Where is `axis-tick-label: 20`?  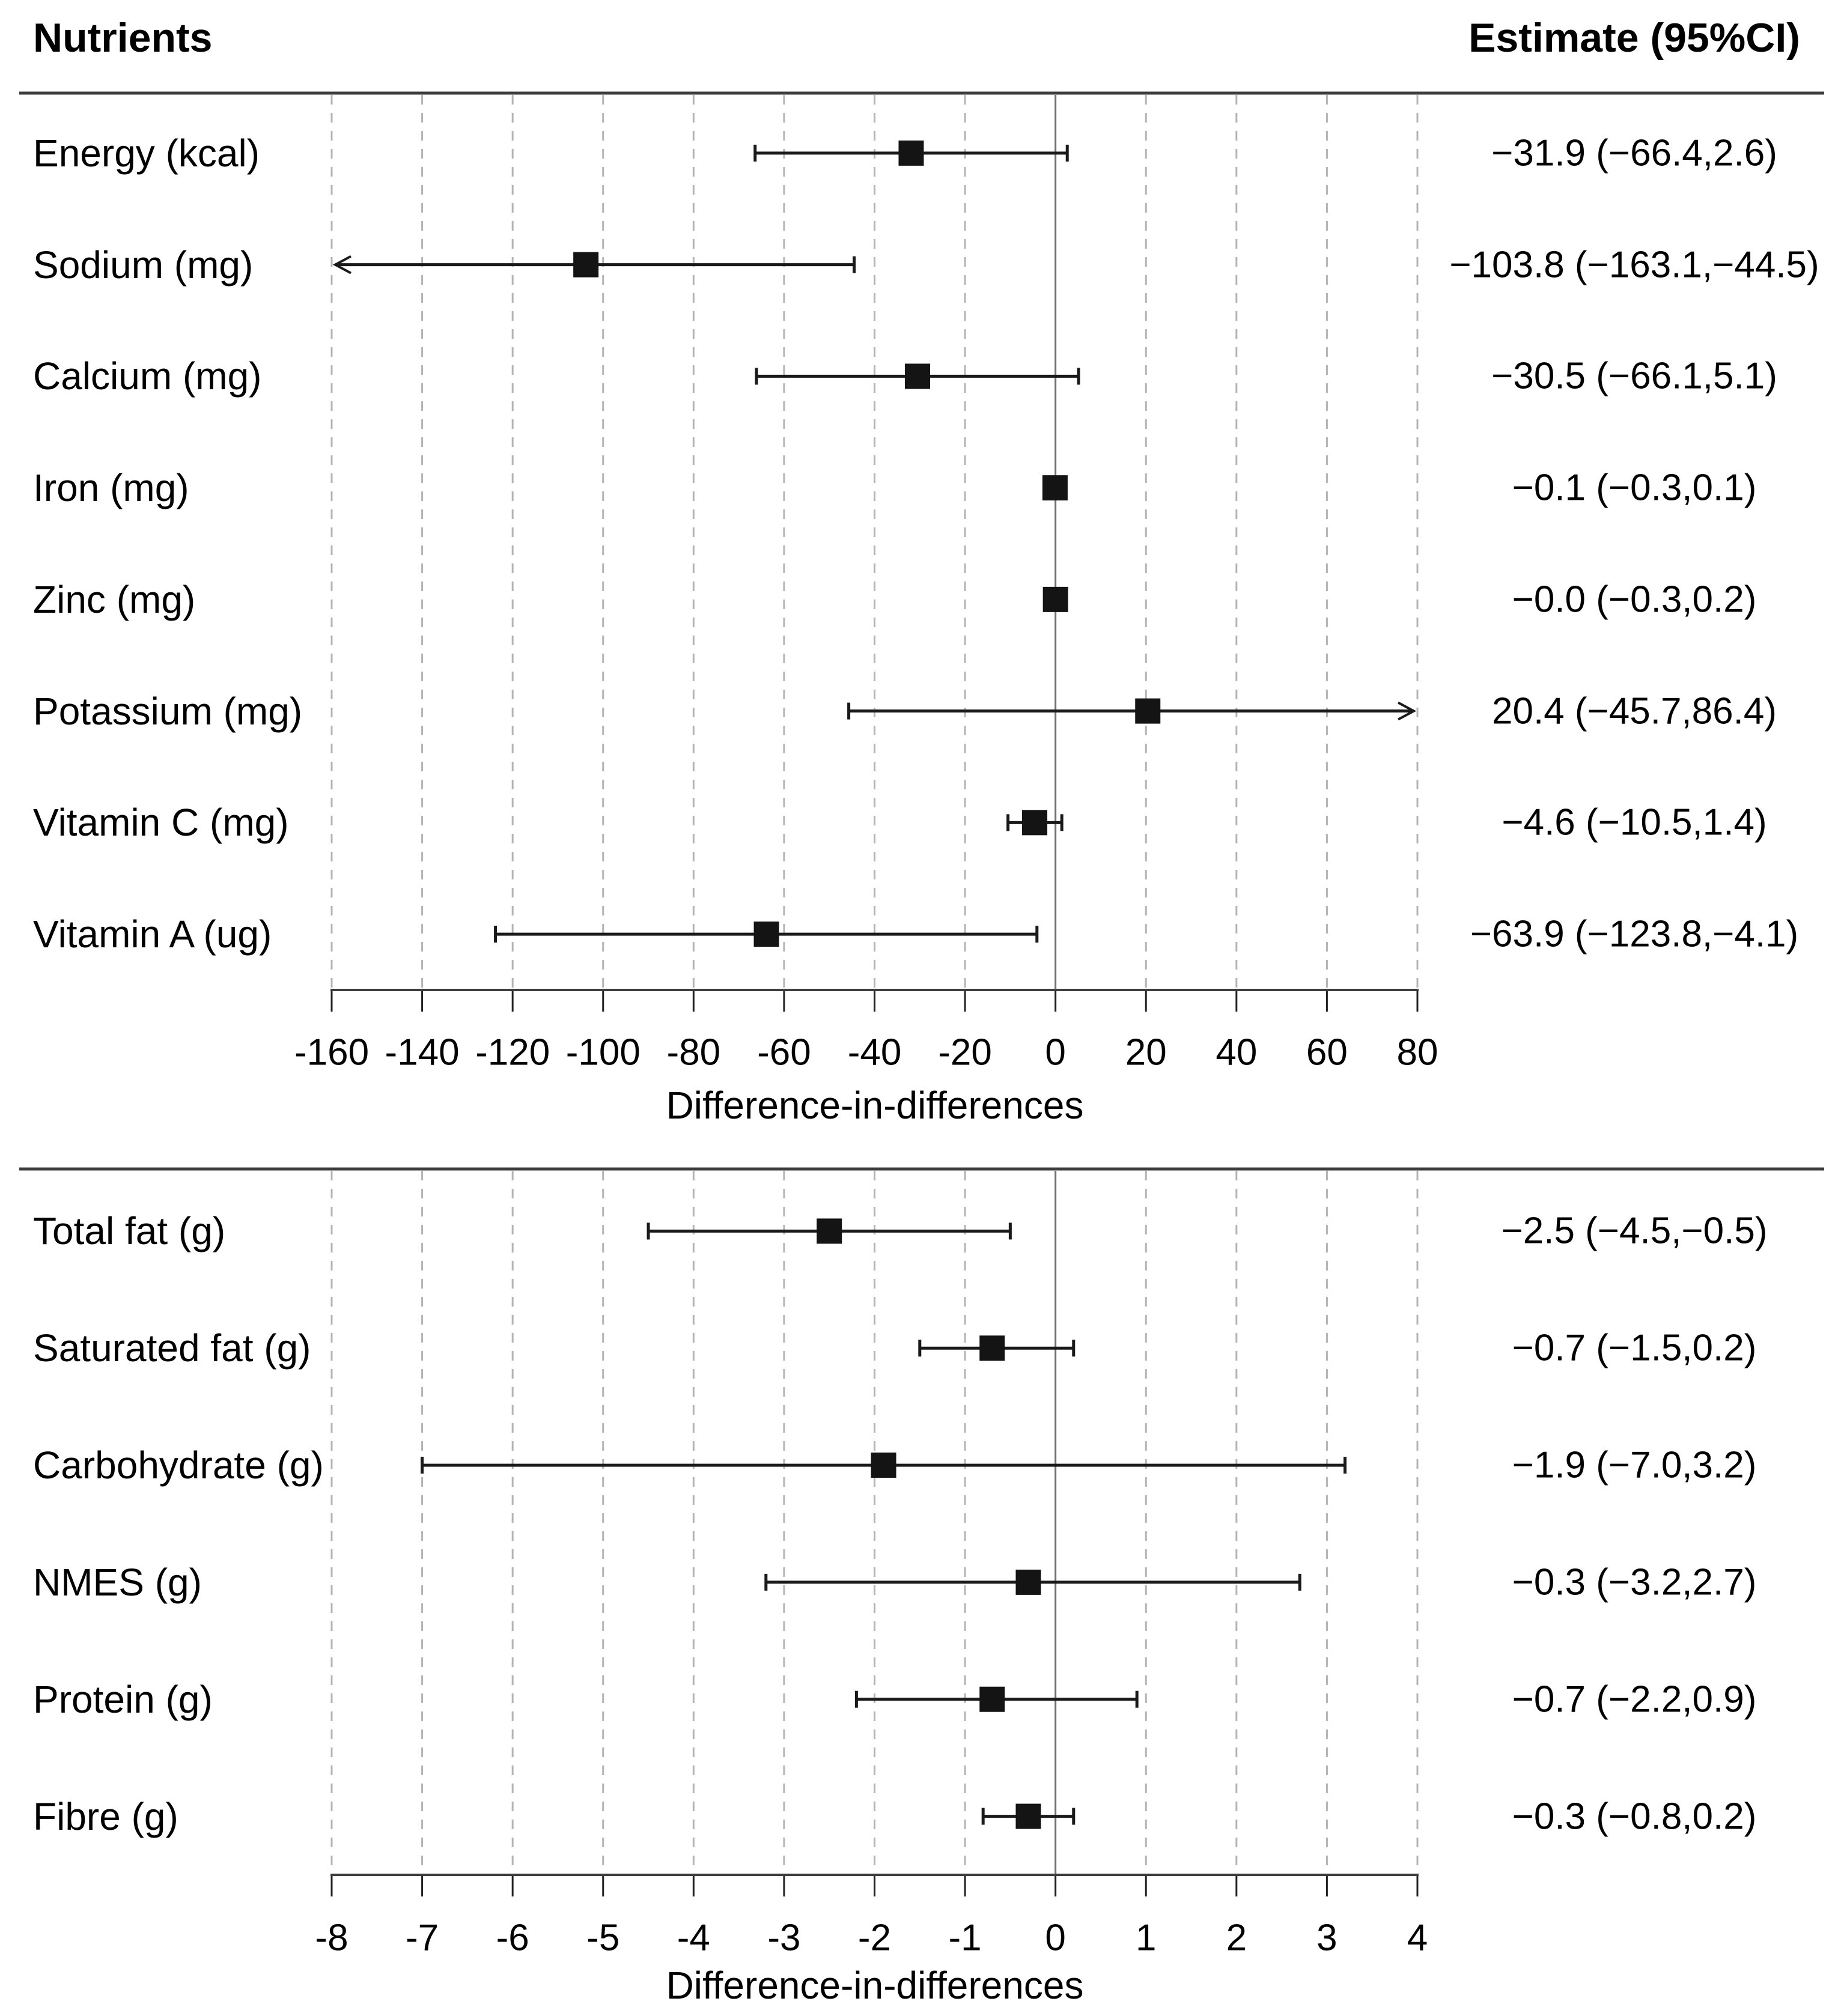 axis-tick-label: 20 is located at coordinates (1146, 1052).